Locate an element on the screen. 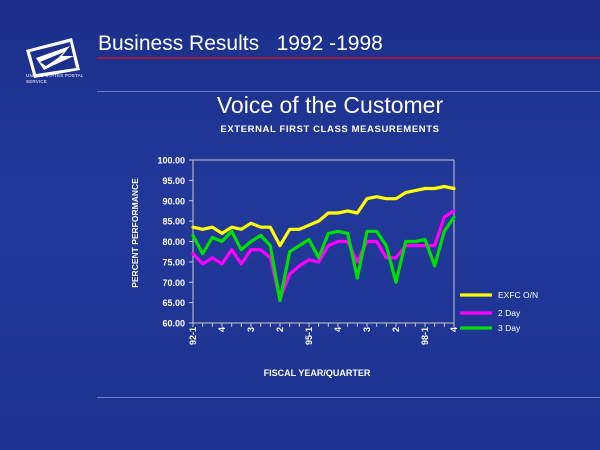  legend-label: 2 Day is located at coordinates (509, 313).